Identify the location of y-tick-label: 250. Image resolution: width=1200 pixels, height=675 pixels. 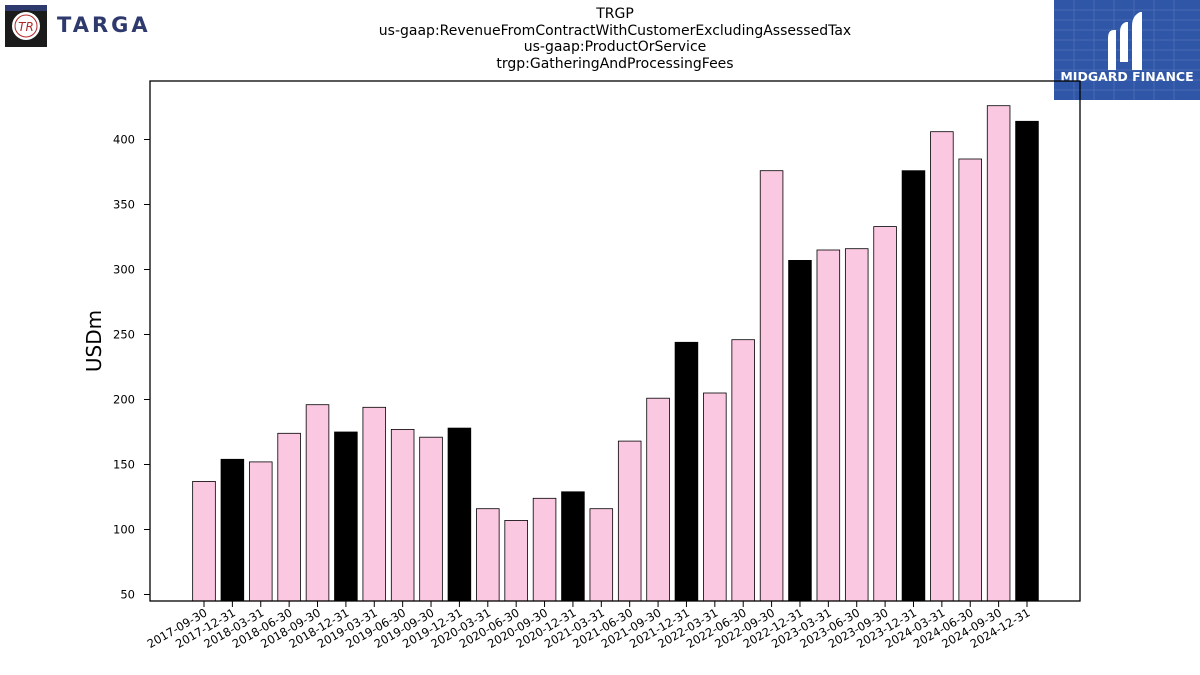
(124, 335).